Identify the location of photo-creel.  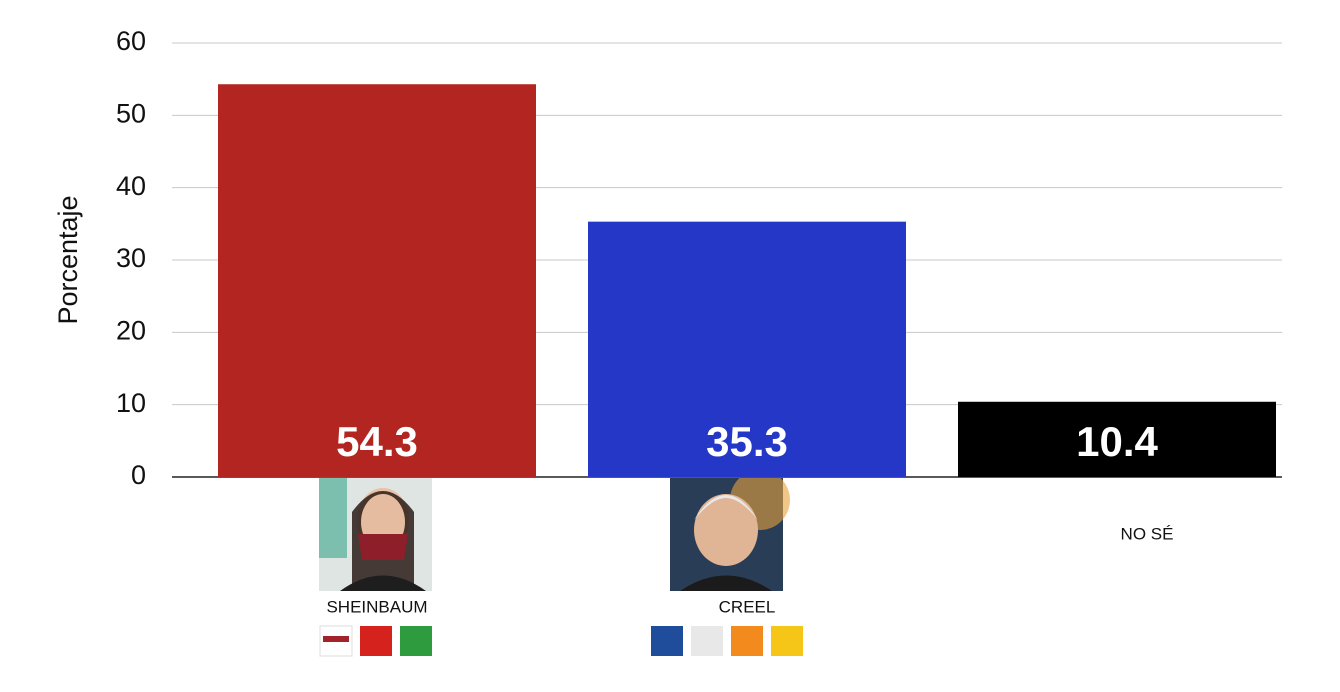
(730, 530).